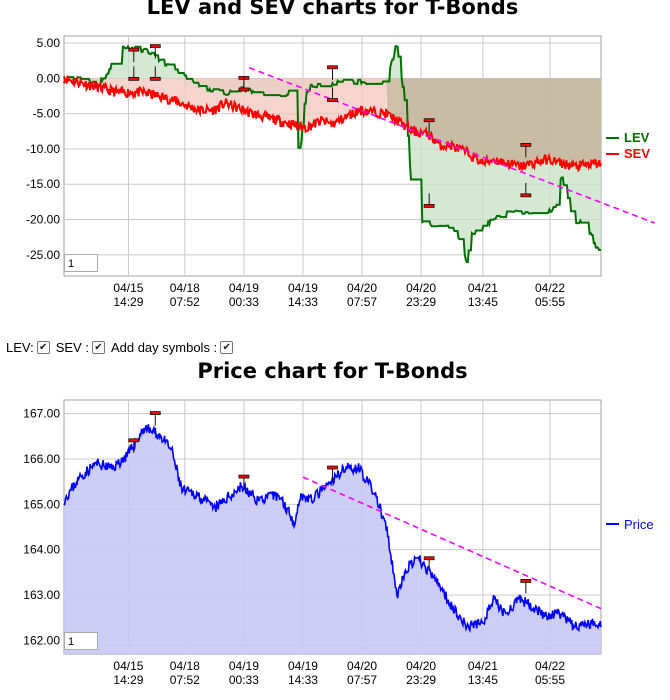  I want to click on lev-sev-zoom-input: 1, so click(81, 263).